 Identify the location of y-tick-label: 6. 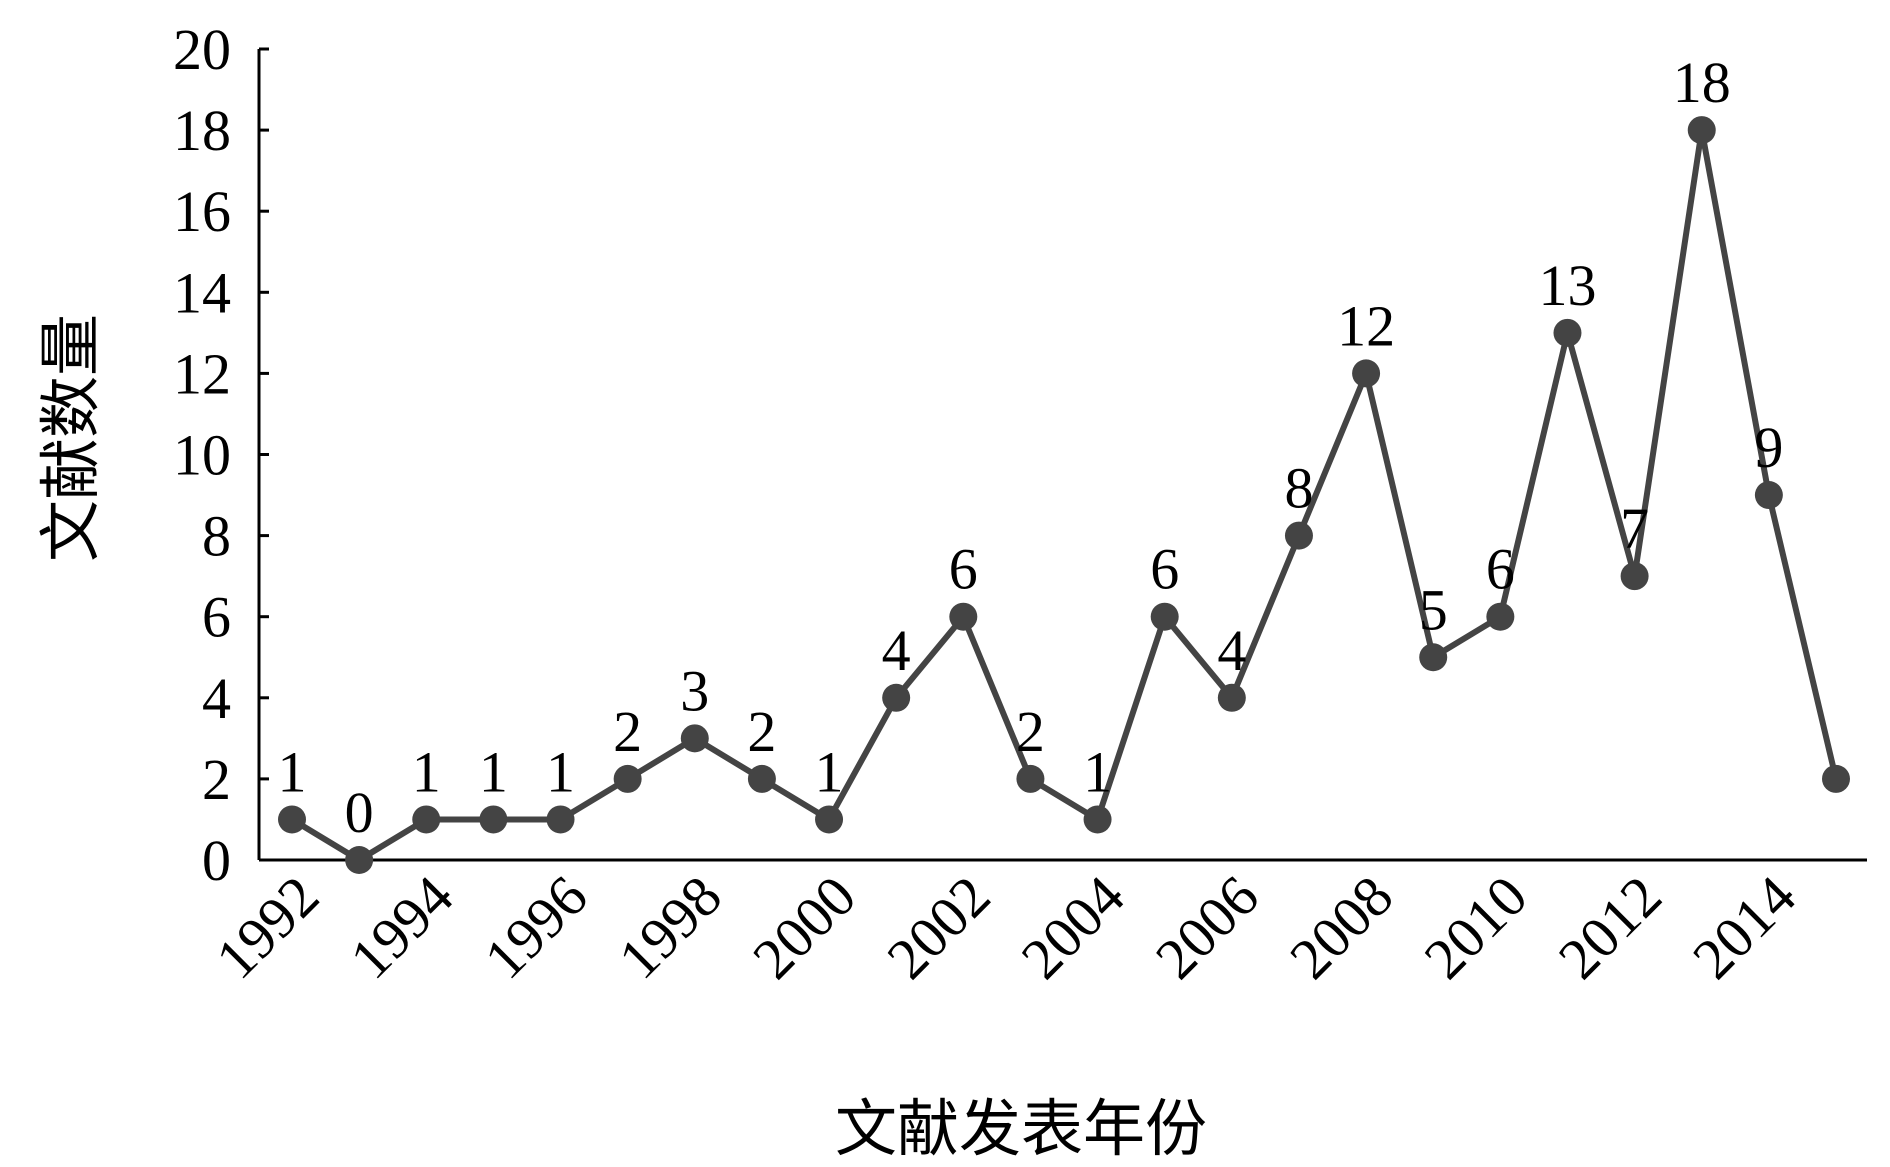
(216, 617).